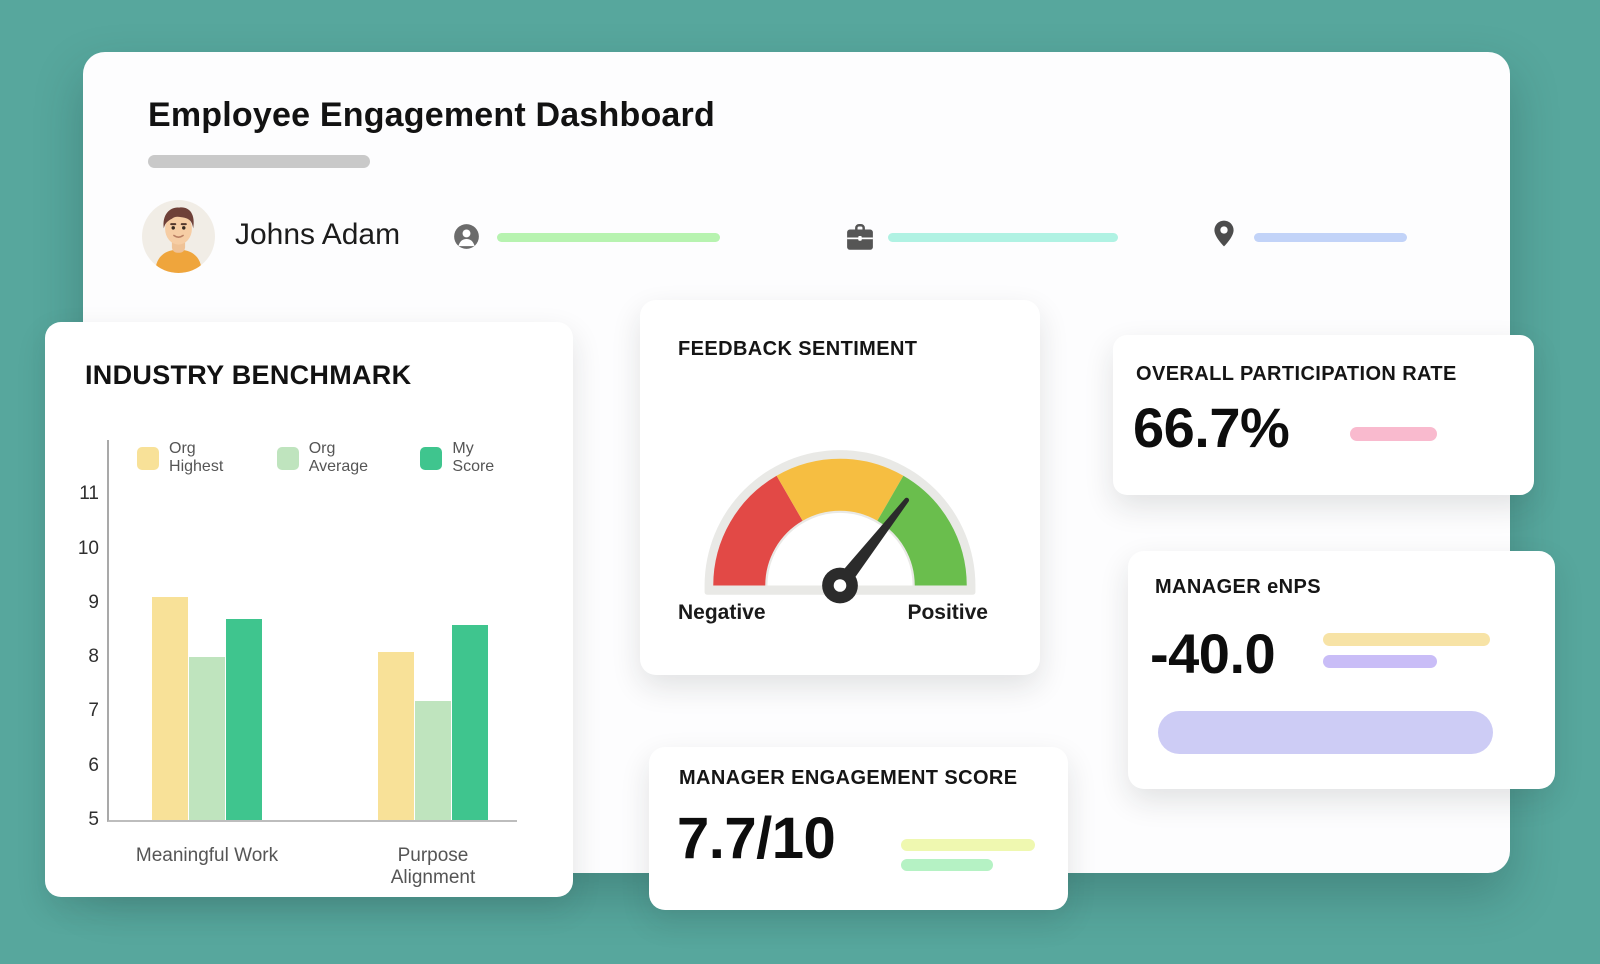 This screenshot has width=1600, height=964. Describe the element at coordinates (1393, 434) in the screenshot. I see `participation-accent-bar` at that location.